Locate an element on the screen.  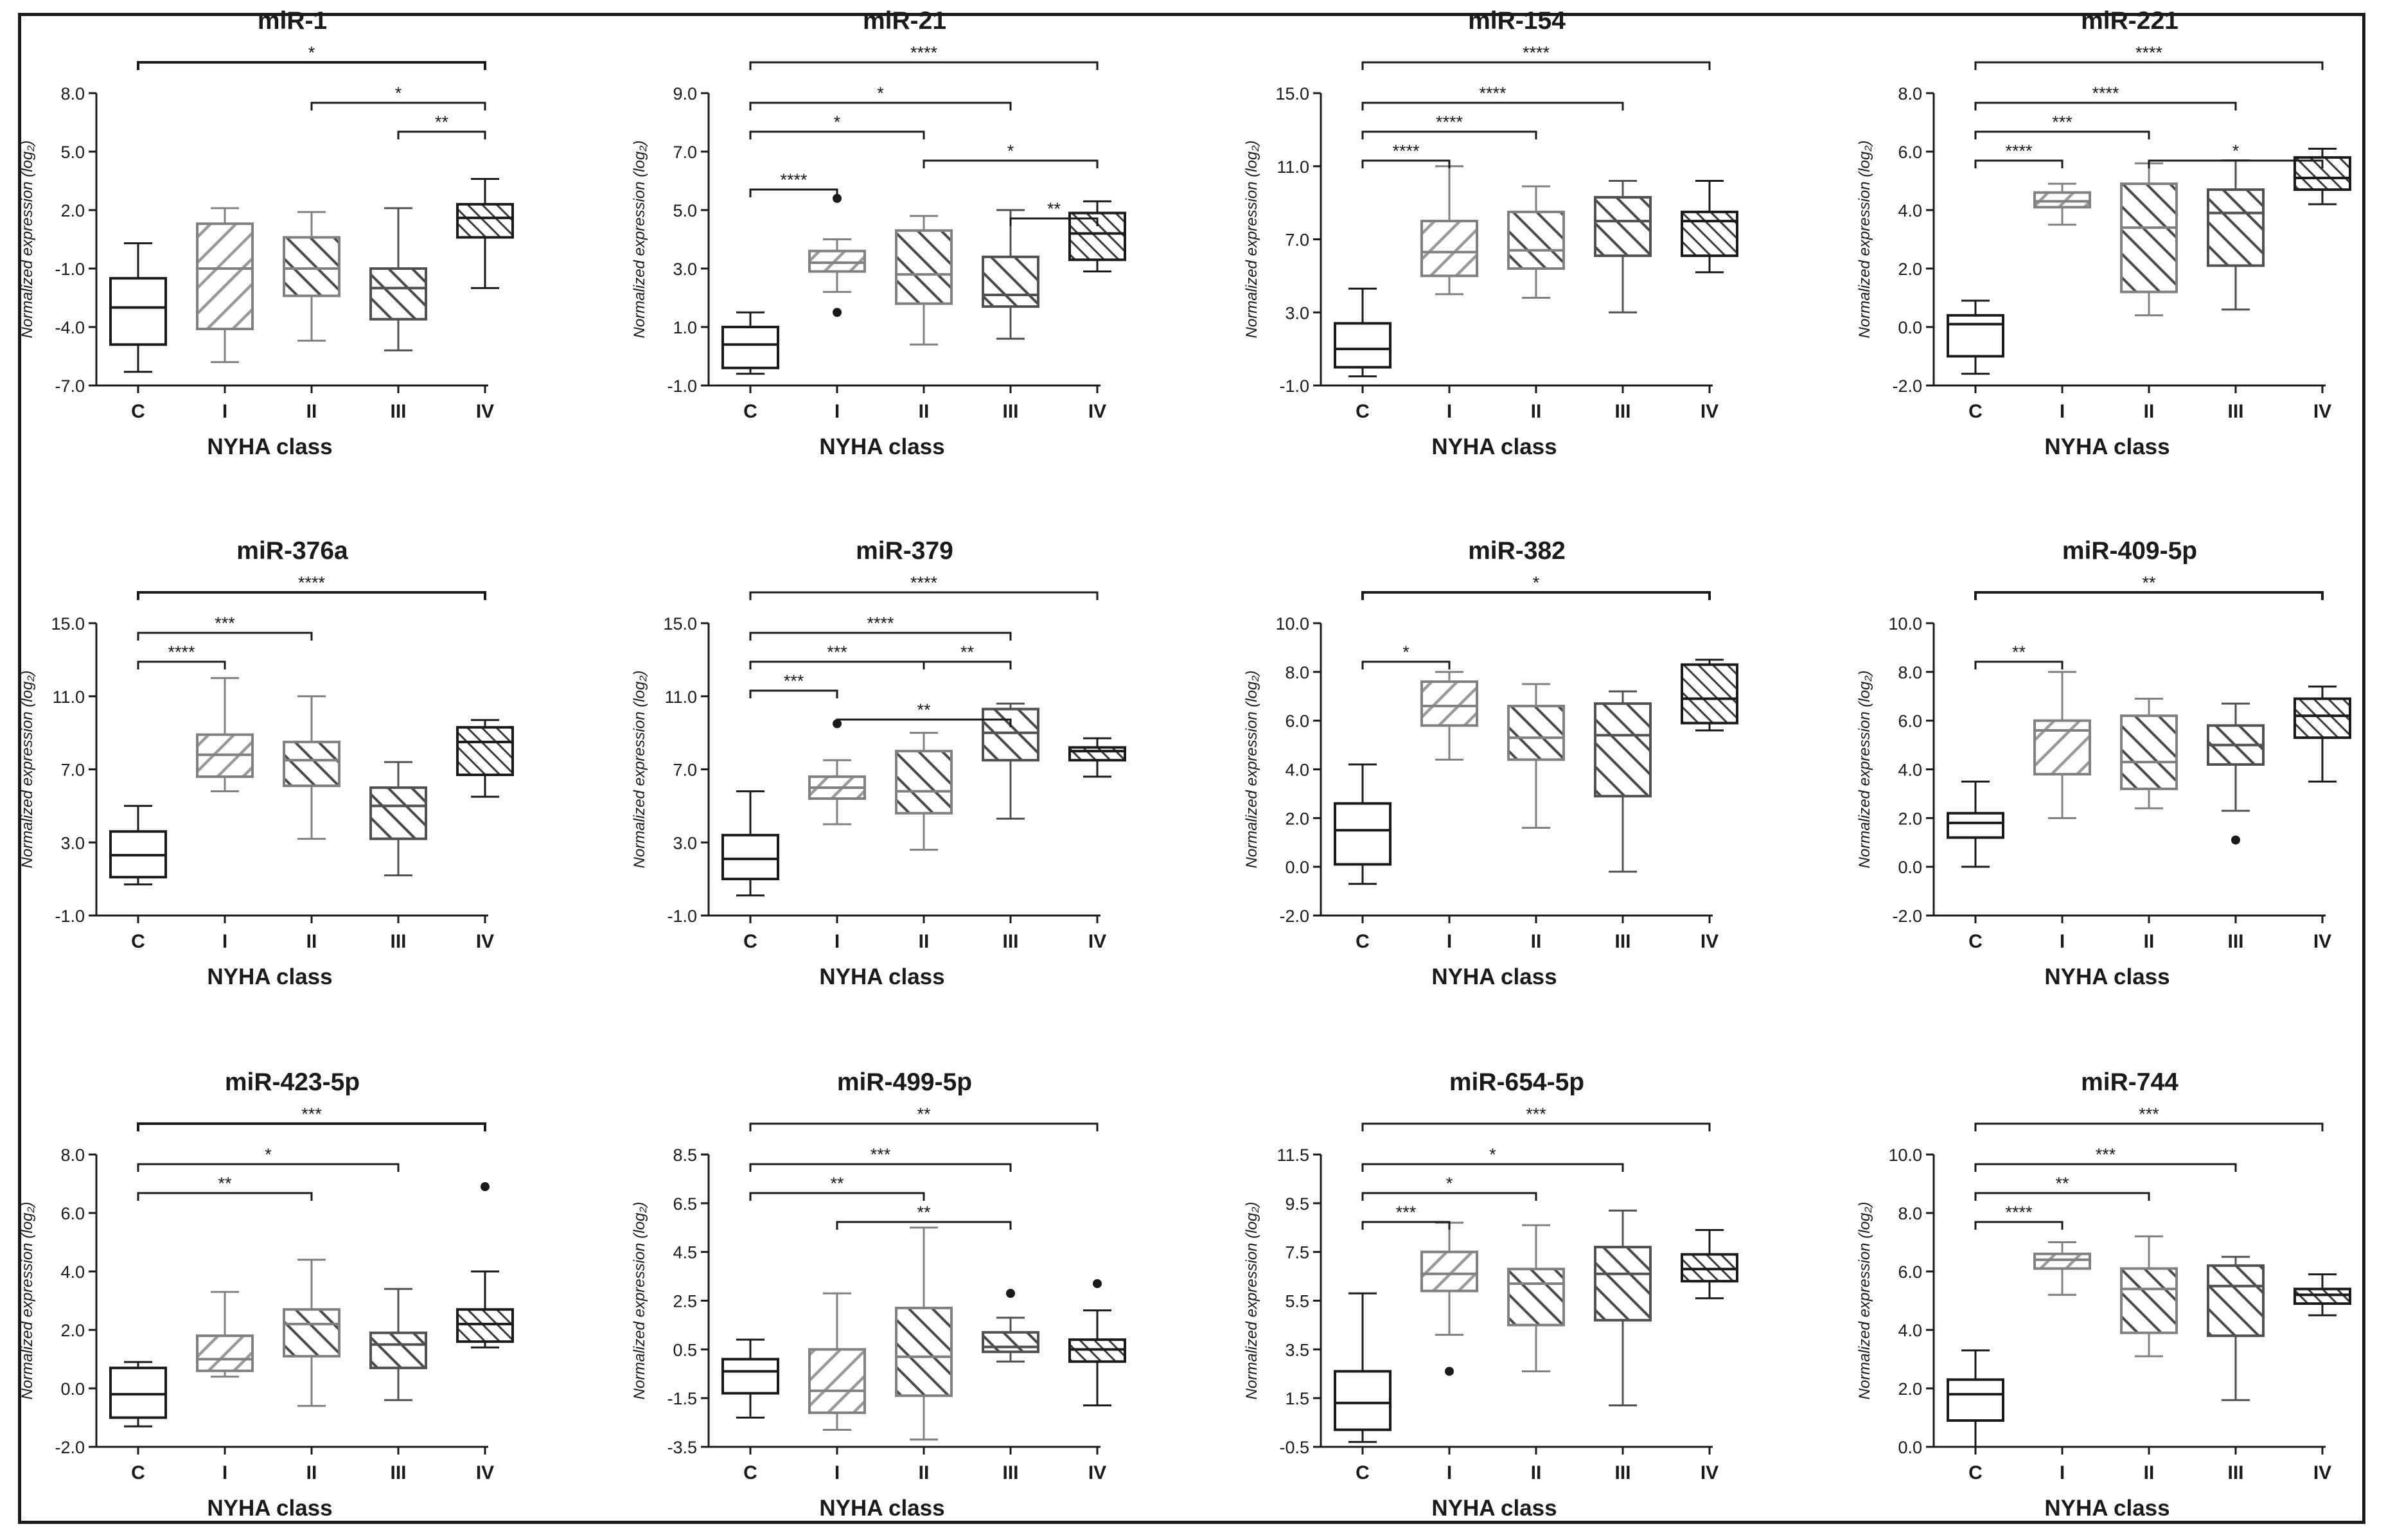
chart-title: miR-379 is located at coordinates (904, 551).